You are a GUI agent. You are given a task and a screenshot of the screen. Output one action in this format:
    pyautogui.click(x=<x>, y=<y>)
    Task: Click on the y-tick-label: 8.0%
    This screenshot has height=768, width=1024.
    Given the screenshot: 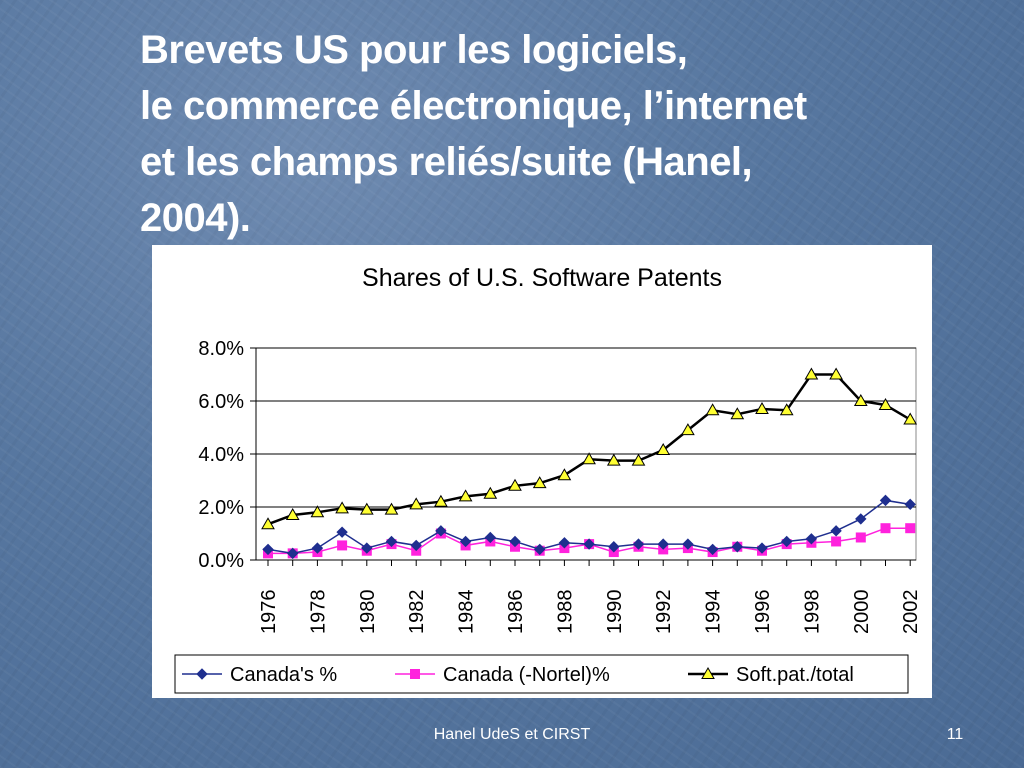 What is the action you would take?
    pyautogui.click(x=221, y=349)
    